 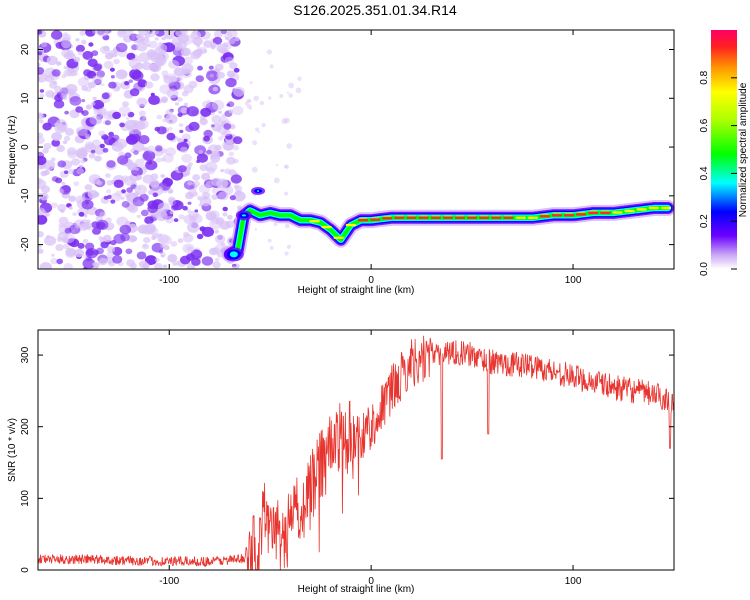 I want to click on spectrogram-ytick-label-0: -20, so click(x=25, y=244).